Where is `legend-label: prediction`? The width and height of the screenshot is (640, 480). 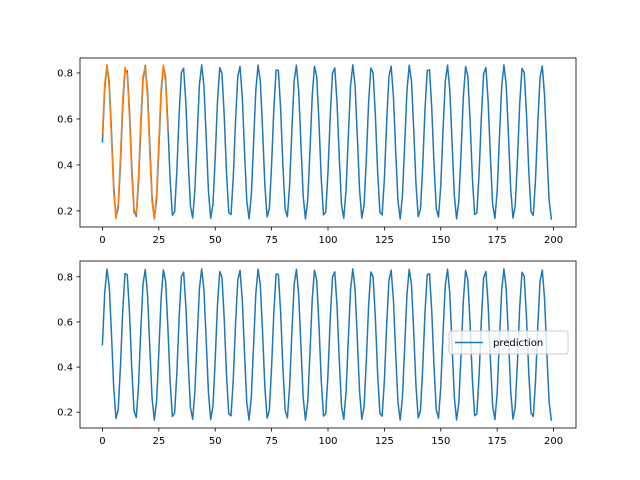 legend-label: prediction is located at coordinates (518, 343).